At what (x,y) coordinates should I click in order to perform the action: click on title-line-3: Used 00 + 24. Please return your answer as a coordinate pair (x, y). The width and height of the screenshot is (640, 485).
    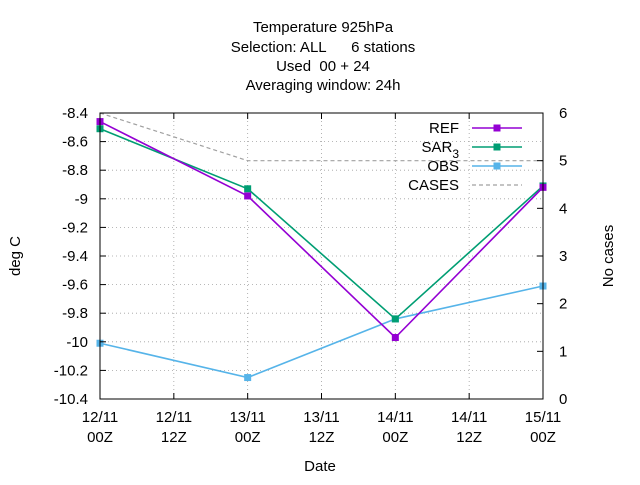
    Looking at the image, I should click on (323, 66).